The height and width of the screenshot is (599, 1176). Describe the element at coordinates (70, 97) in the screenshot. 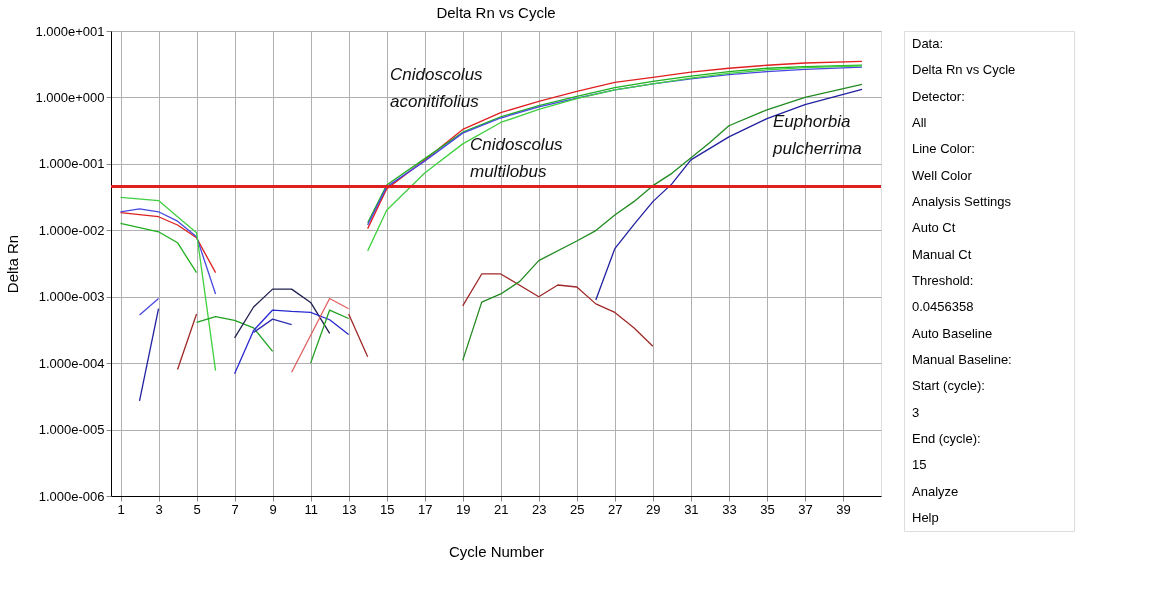

I see `y-tick-label: 1.000e+000` at that location.